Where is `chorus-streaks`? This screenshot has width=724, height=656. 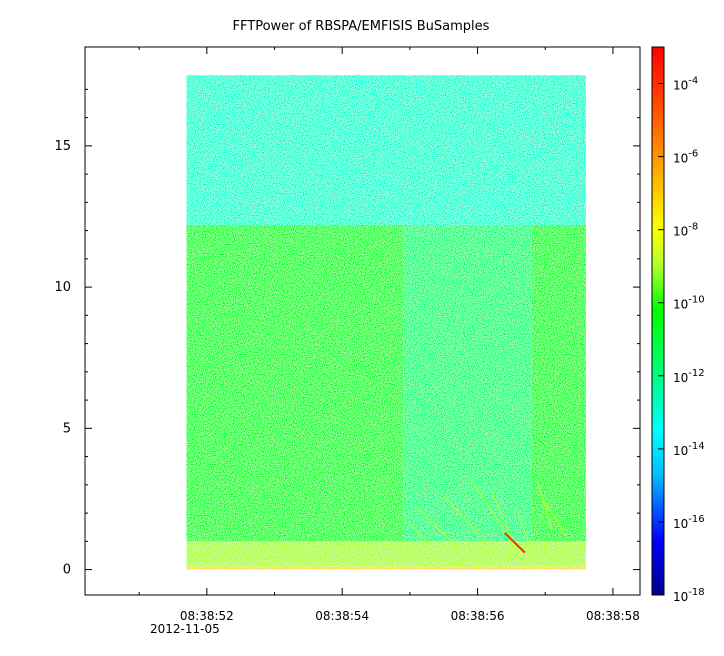
chorus-streaks is located at coordinates (484, 516).